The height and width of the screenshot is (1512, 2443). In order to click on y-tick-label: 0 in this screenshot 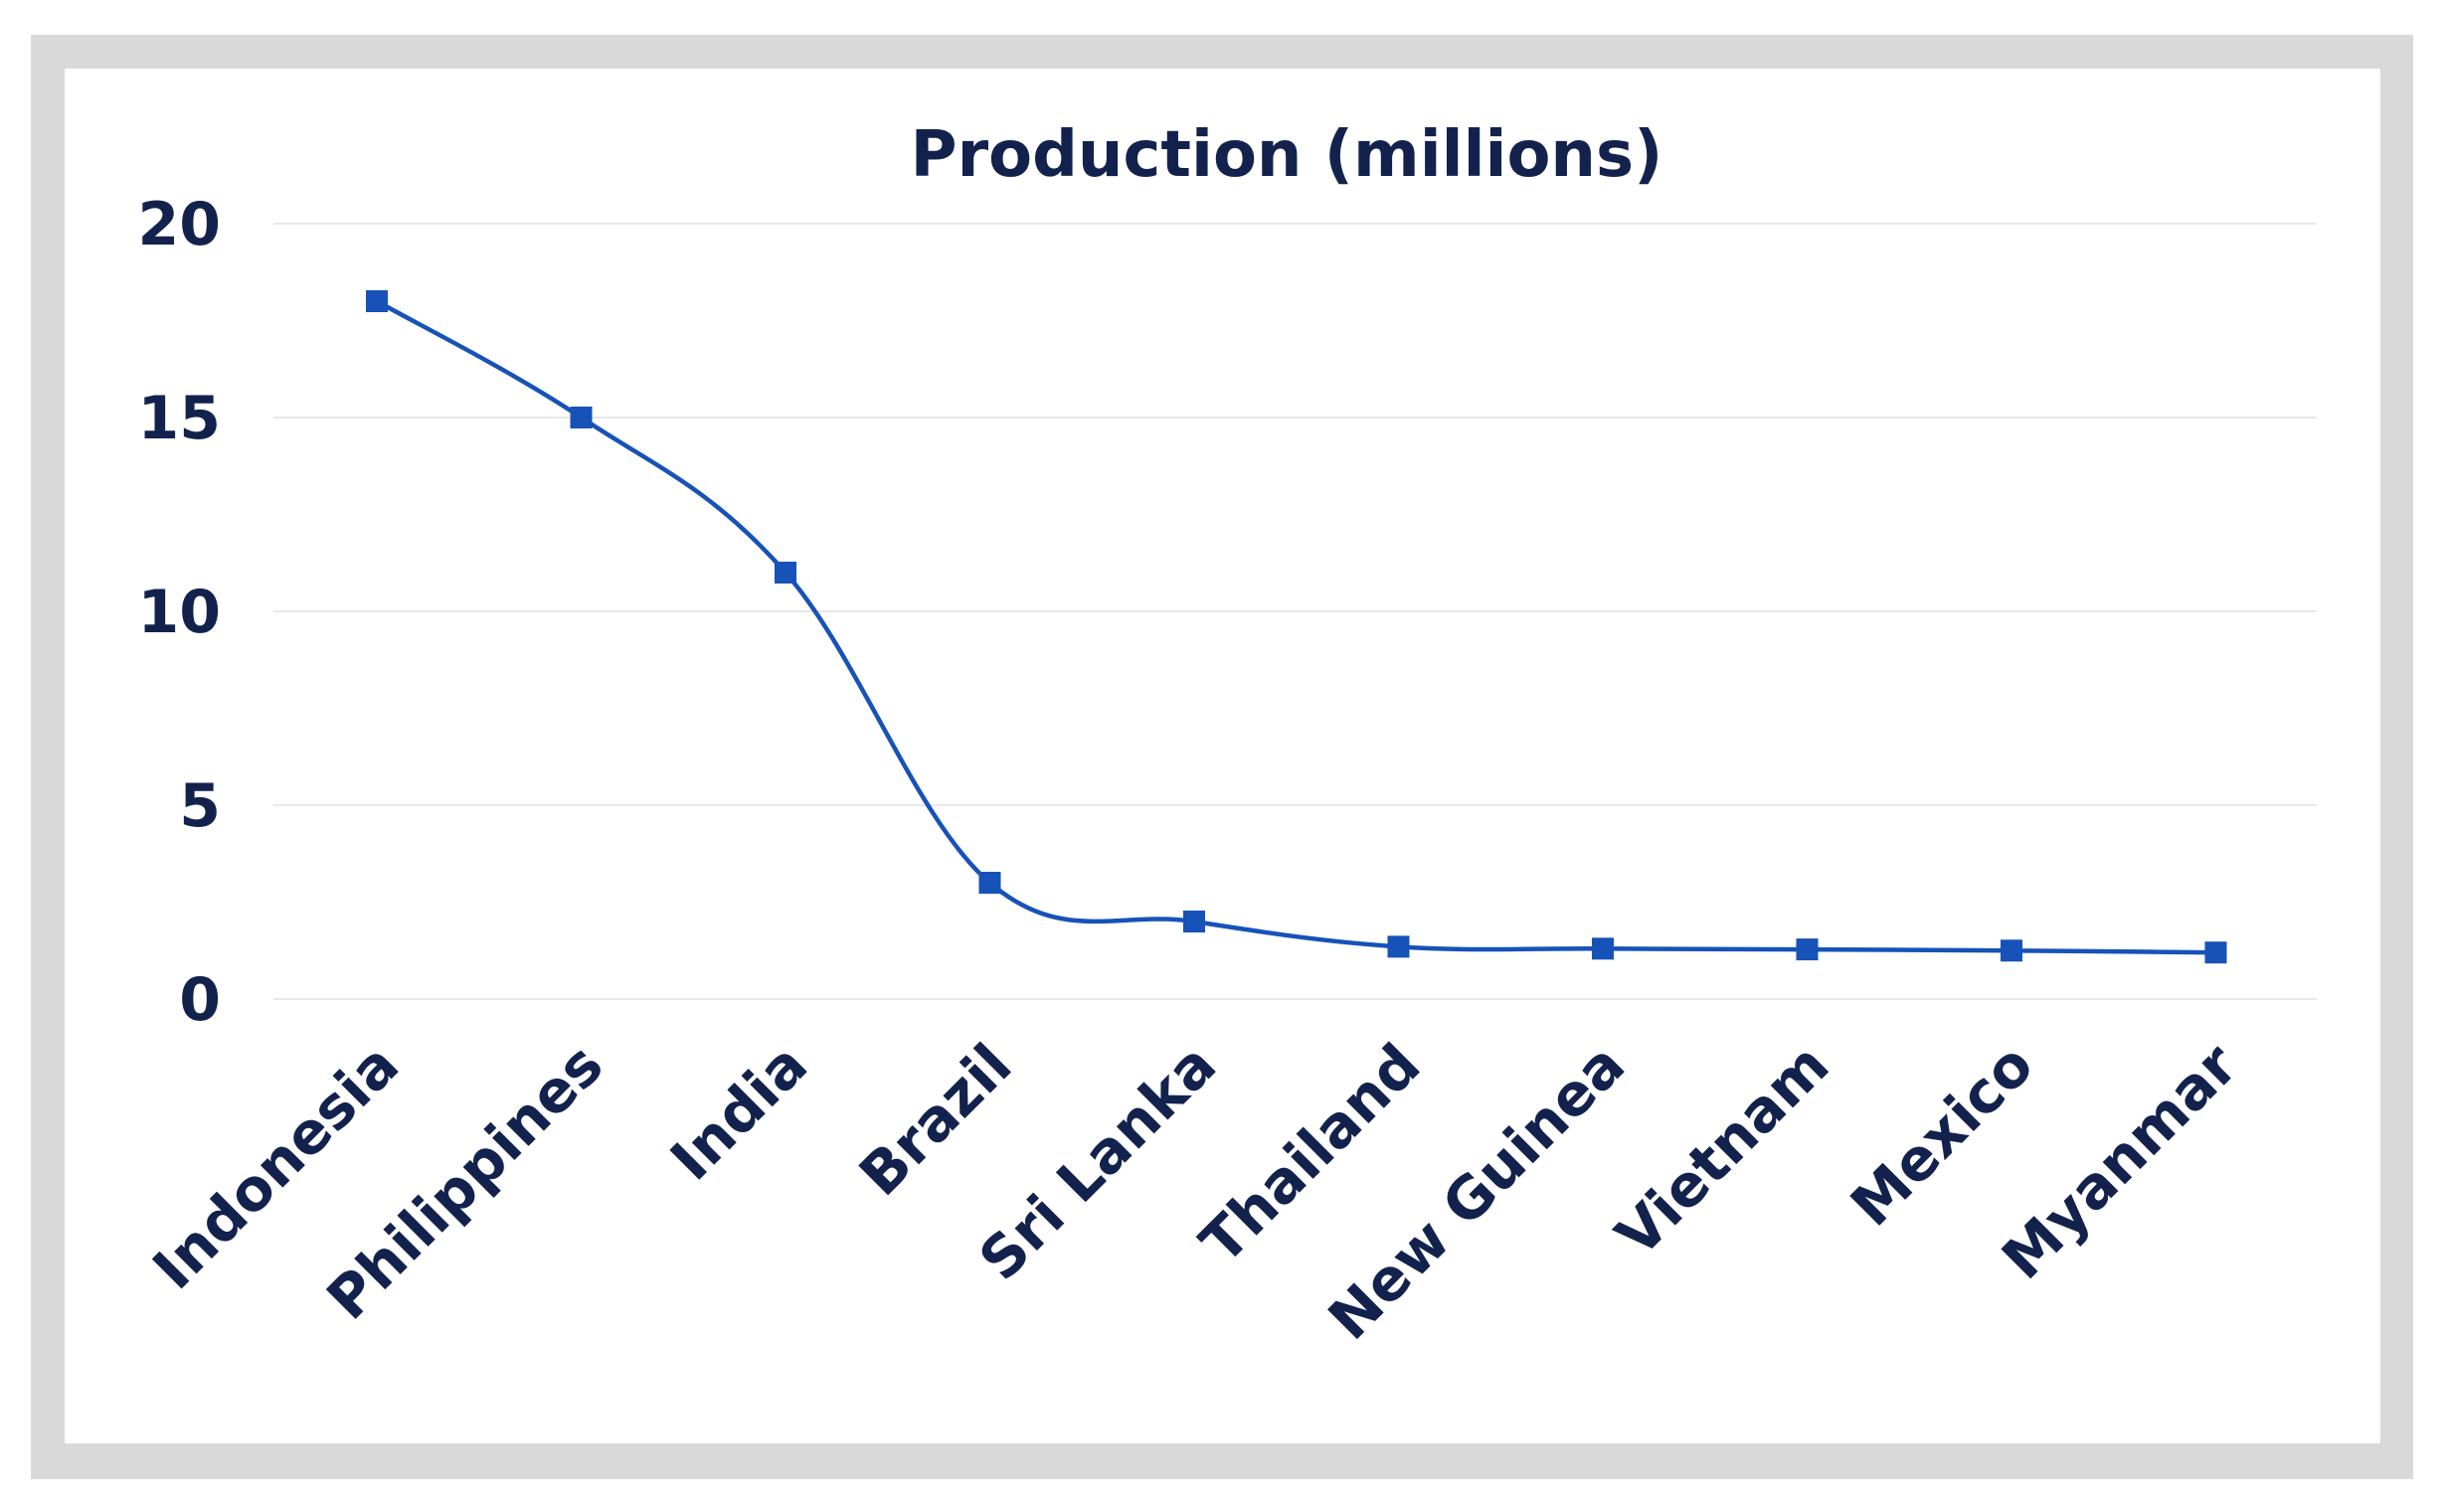, I will do `click(200, 1000)`.